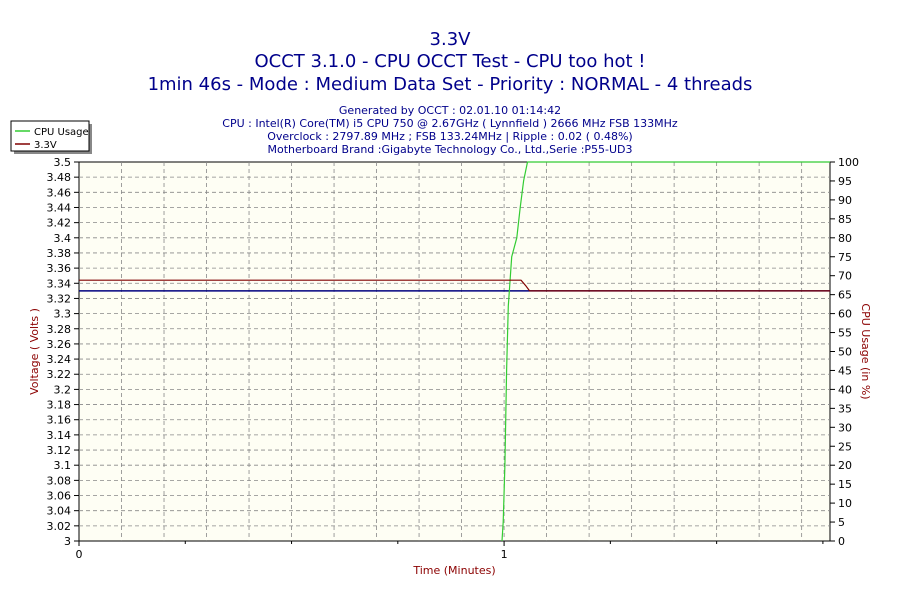  Describe the element at coordinates (450, 110) in the screenshot. I see `chart-subtitle-line: Generated by OCCT : 02.01.10 01:14:42` at that location.